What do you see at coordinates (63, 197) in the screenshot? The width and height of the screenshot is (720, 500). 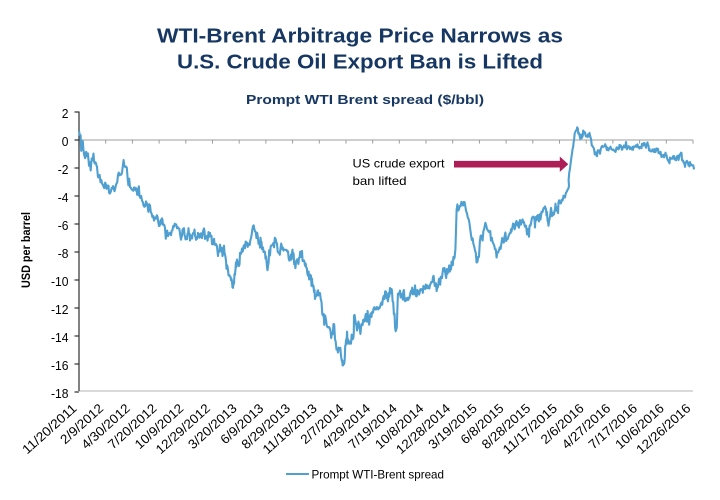 I see `svg-text: -4` at bounding box center [63, 197].